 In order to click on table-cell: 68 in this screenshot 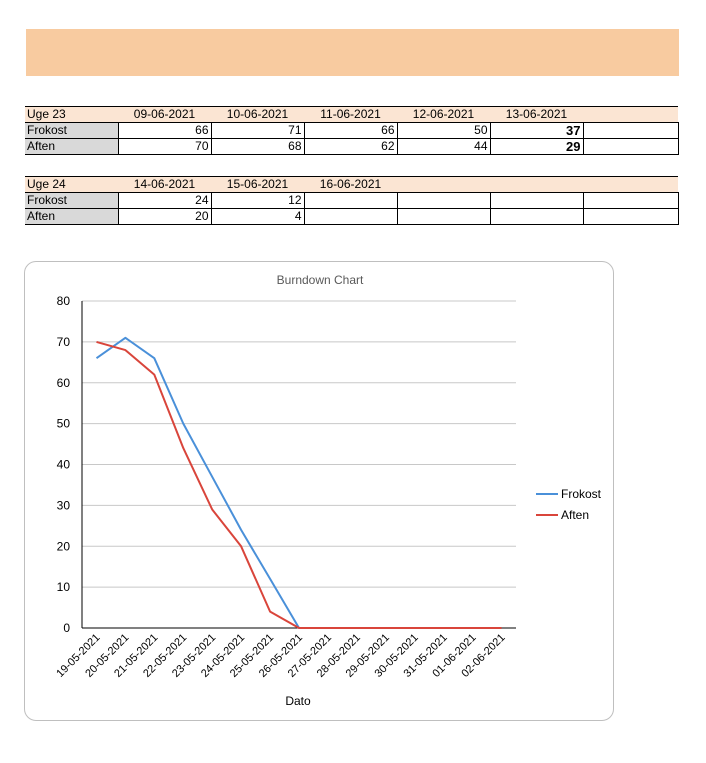, I will do `click(257, 146)`.